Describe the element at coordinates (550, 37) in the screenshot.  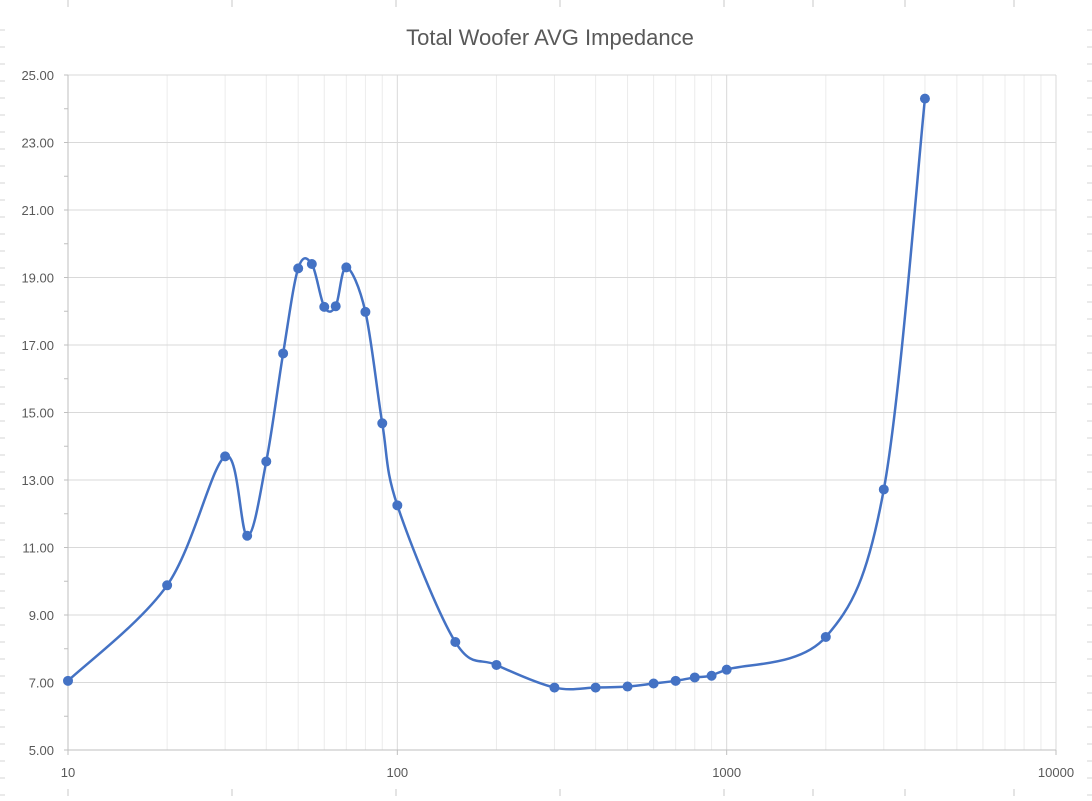
I see `chart-title: Total Woofer AVG Impedance` at that location.